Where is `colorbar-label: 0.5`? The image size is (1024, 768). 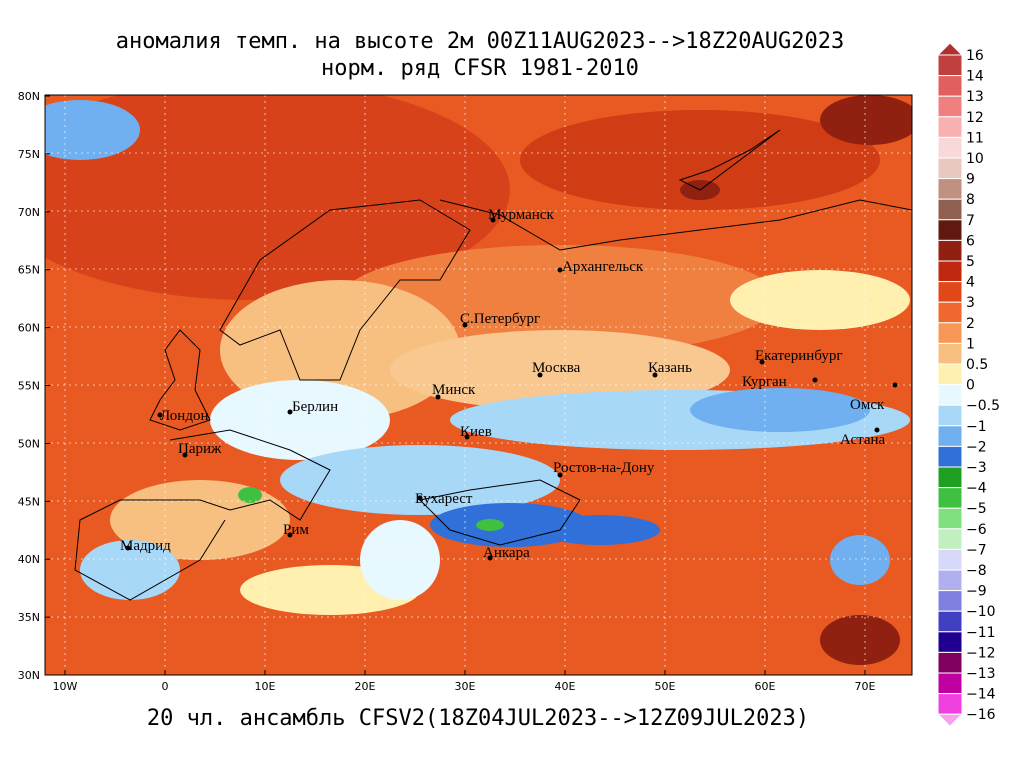 colorbar-label: 0.5 is located at coordinates (977, 365).